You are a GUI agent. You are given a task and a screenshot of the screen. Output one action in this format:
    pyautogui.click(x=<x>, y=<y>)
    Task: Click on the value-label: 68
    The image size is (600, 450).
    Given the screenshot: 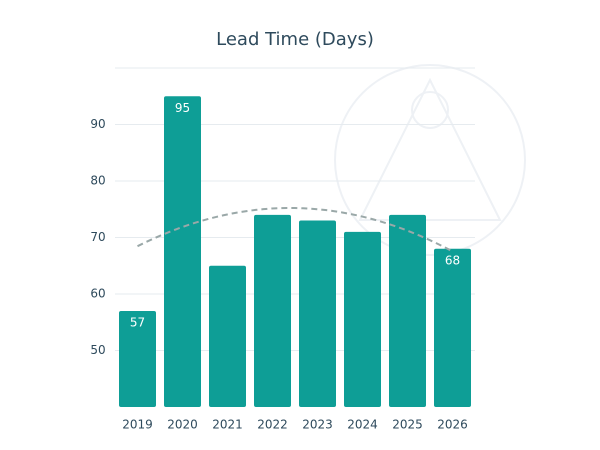 What is the action you would take?
    pyautogui.click(x=452, y=260)
    